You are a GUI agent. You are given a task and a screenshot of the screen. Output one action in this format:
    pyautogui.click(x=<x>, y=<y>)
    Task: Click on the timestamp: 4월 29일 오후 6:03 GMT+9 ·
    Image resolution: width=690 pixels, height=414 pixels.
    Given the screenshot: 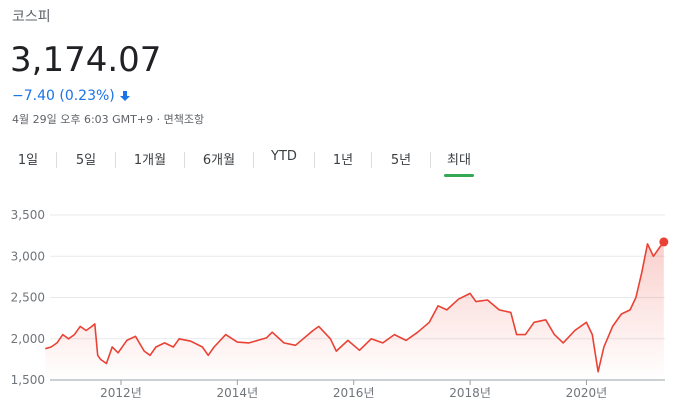 What is the action you would take?
    pyautogui.click(x=86, y=119)
    